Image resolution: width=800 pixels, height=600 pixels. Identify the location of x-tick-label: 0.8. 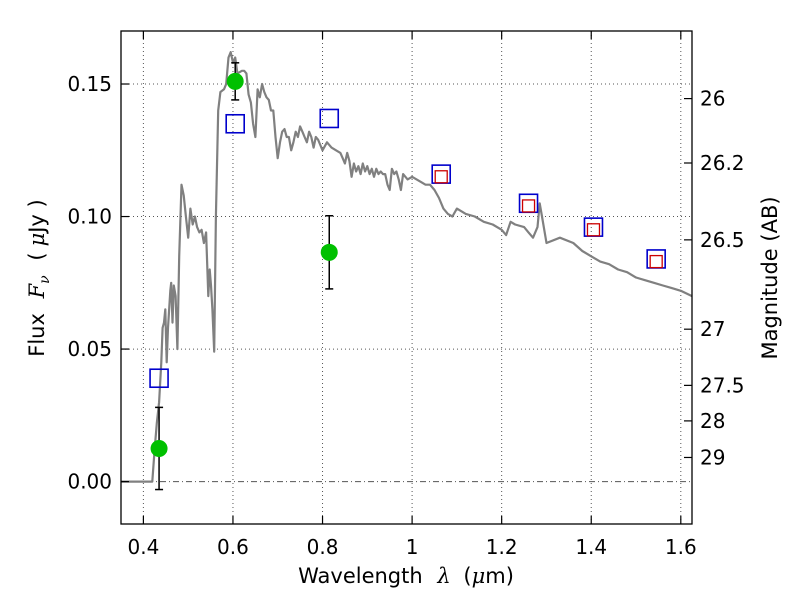
(323, 547).